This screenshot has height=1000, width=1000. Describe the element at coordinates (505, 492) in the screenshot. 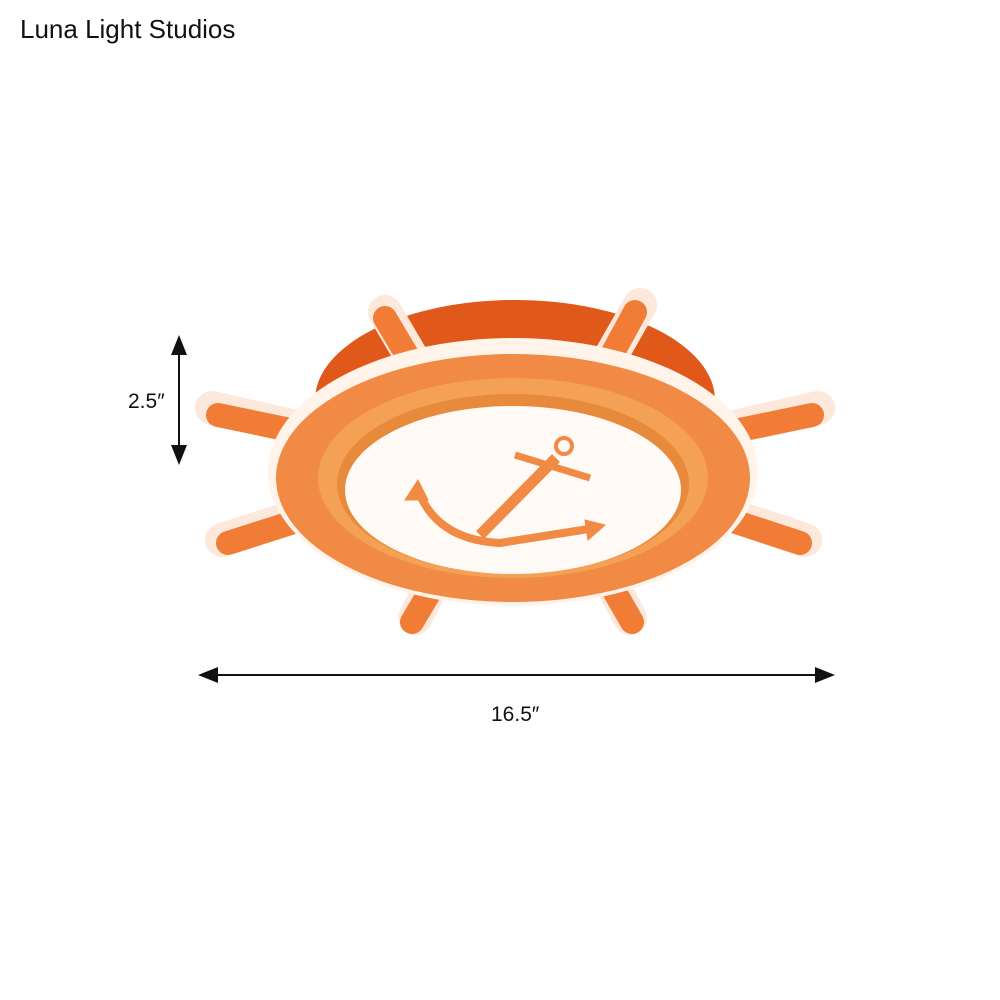

I see `anchor-icon` at that location.